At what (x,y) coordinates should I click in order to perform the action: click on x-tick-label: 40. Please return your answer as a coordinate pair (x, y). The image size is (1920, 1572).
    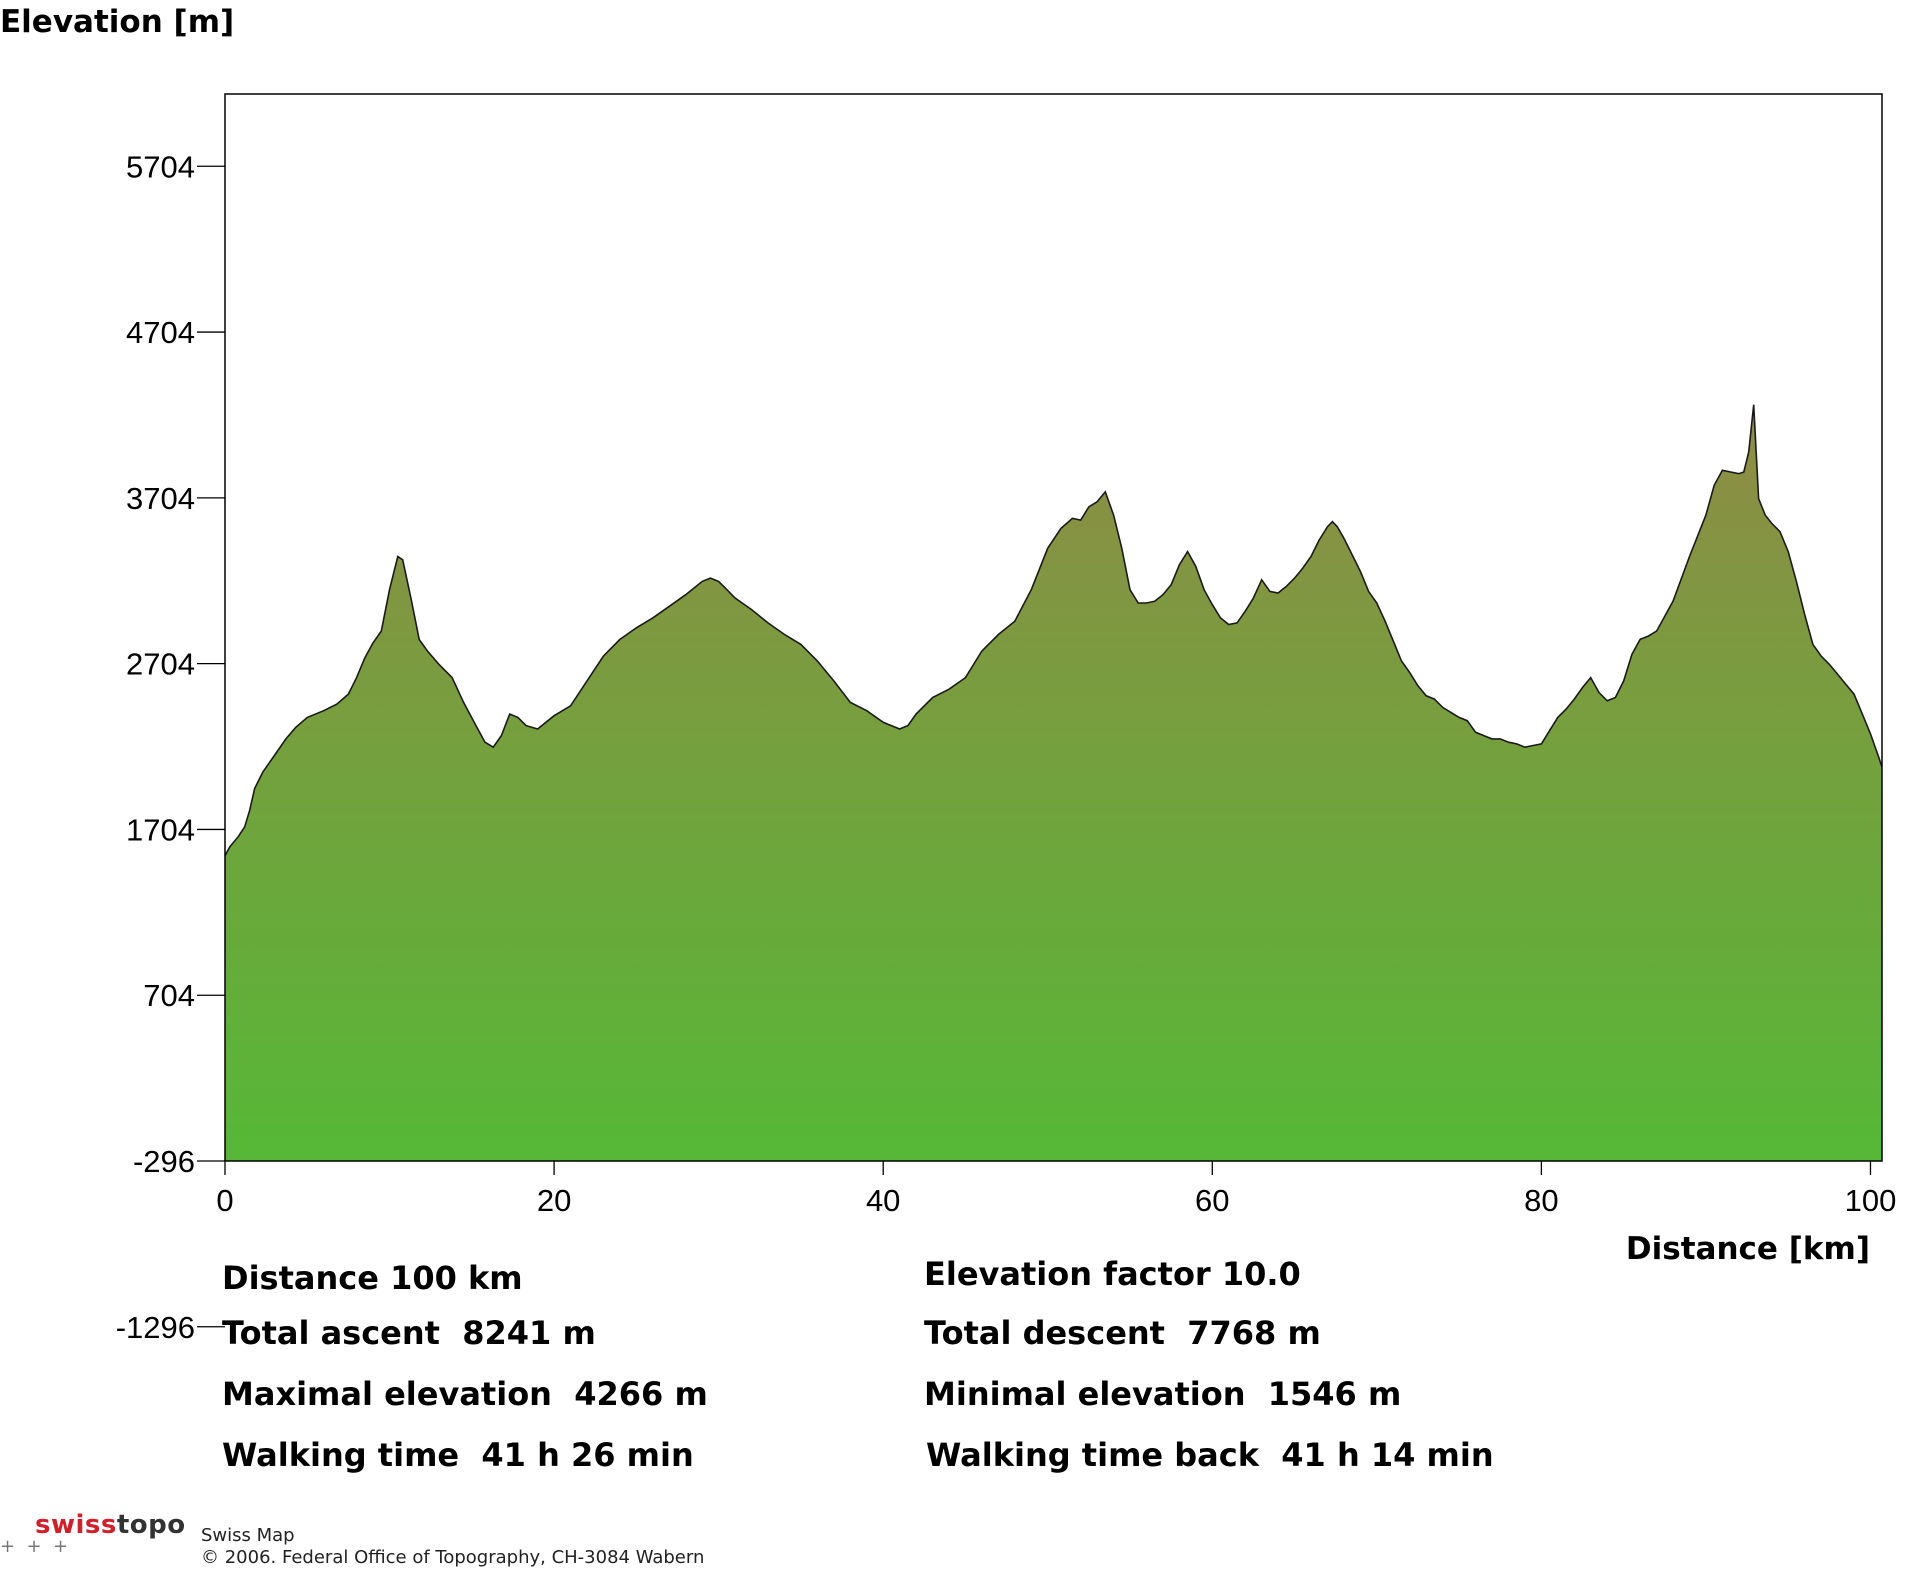
    Looking at the image, I should click on (883, 1200).